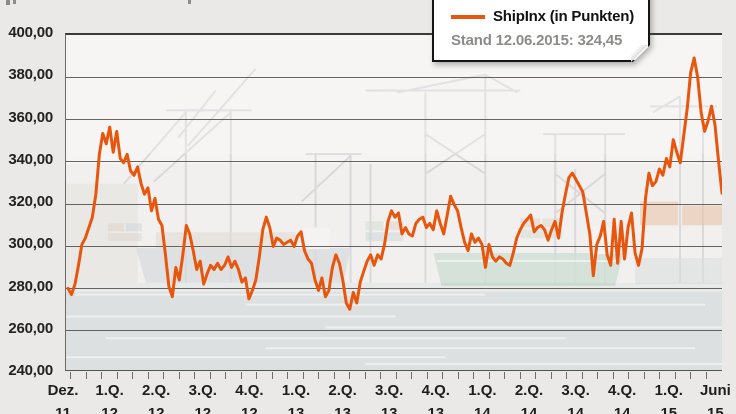 This screenshot has height=414, width=736. What do you see at coordinates (468, 17) in the screenshot?
I see `series-color-swatch` at bounding box center [468, 17].